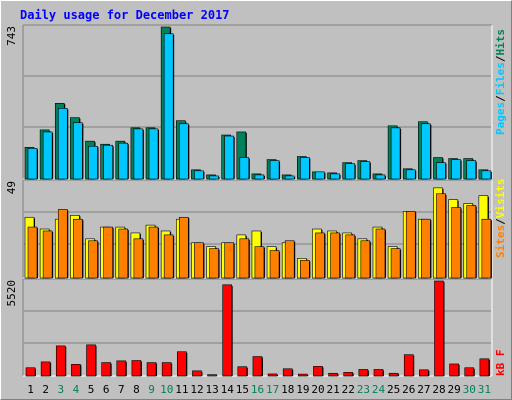  Describe the element at coordinates (500, 241) in the screenshot. I see `legend-entry: Sites` at that location.